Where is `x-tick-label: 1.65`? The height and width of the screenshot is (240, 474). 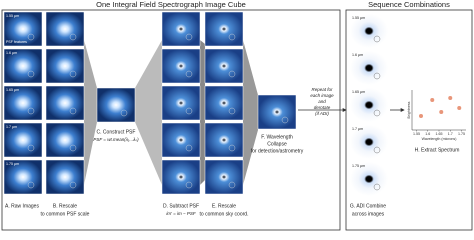 x-tick-label: 1.65 is located at coordinates (439, 134).